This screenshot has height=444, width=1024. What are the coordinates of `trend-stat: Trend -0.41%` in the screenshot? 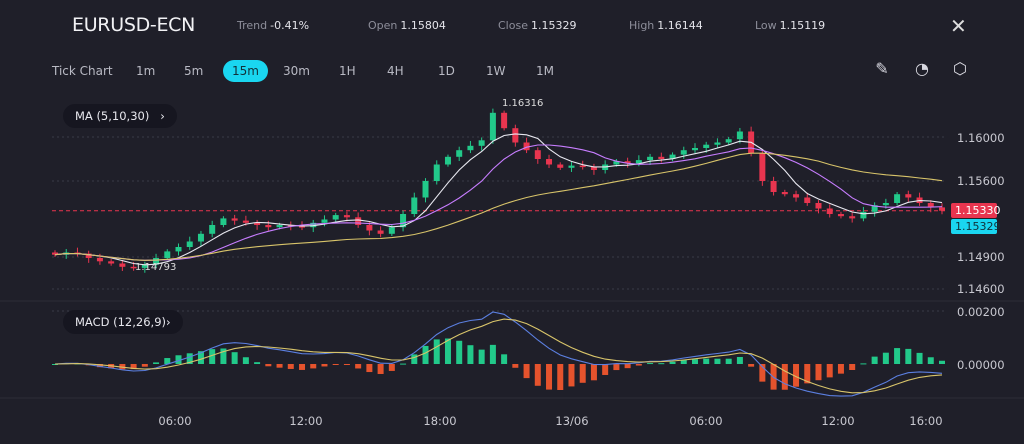 It's located at (273, 25).